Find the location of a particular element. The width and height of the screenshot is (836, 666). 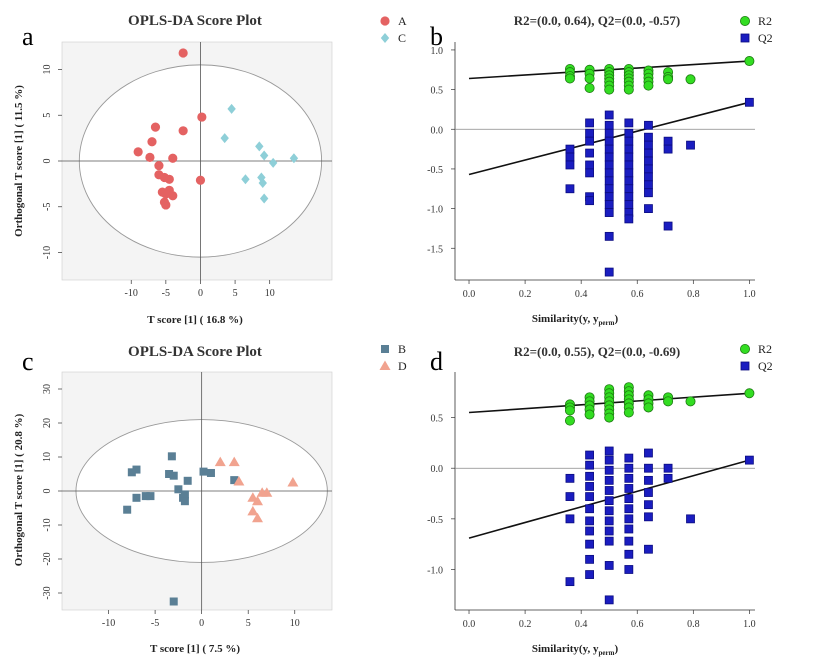

x-tick-label: 0 is located at coordinates (200, 293).